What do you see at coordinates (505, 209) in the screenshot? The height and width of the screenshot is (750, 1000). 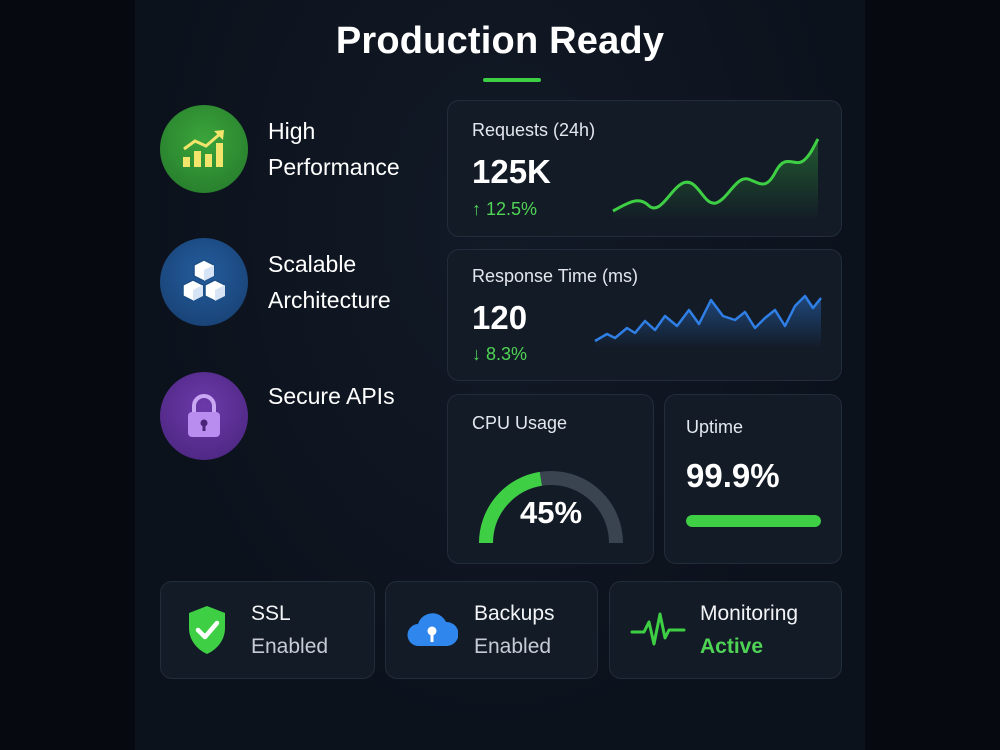 I see `requests-delta: ↑ 12.5%` at bounding box center [505, 209].